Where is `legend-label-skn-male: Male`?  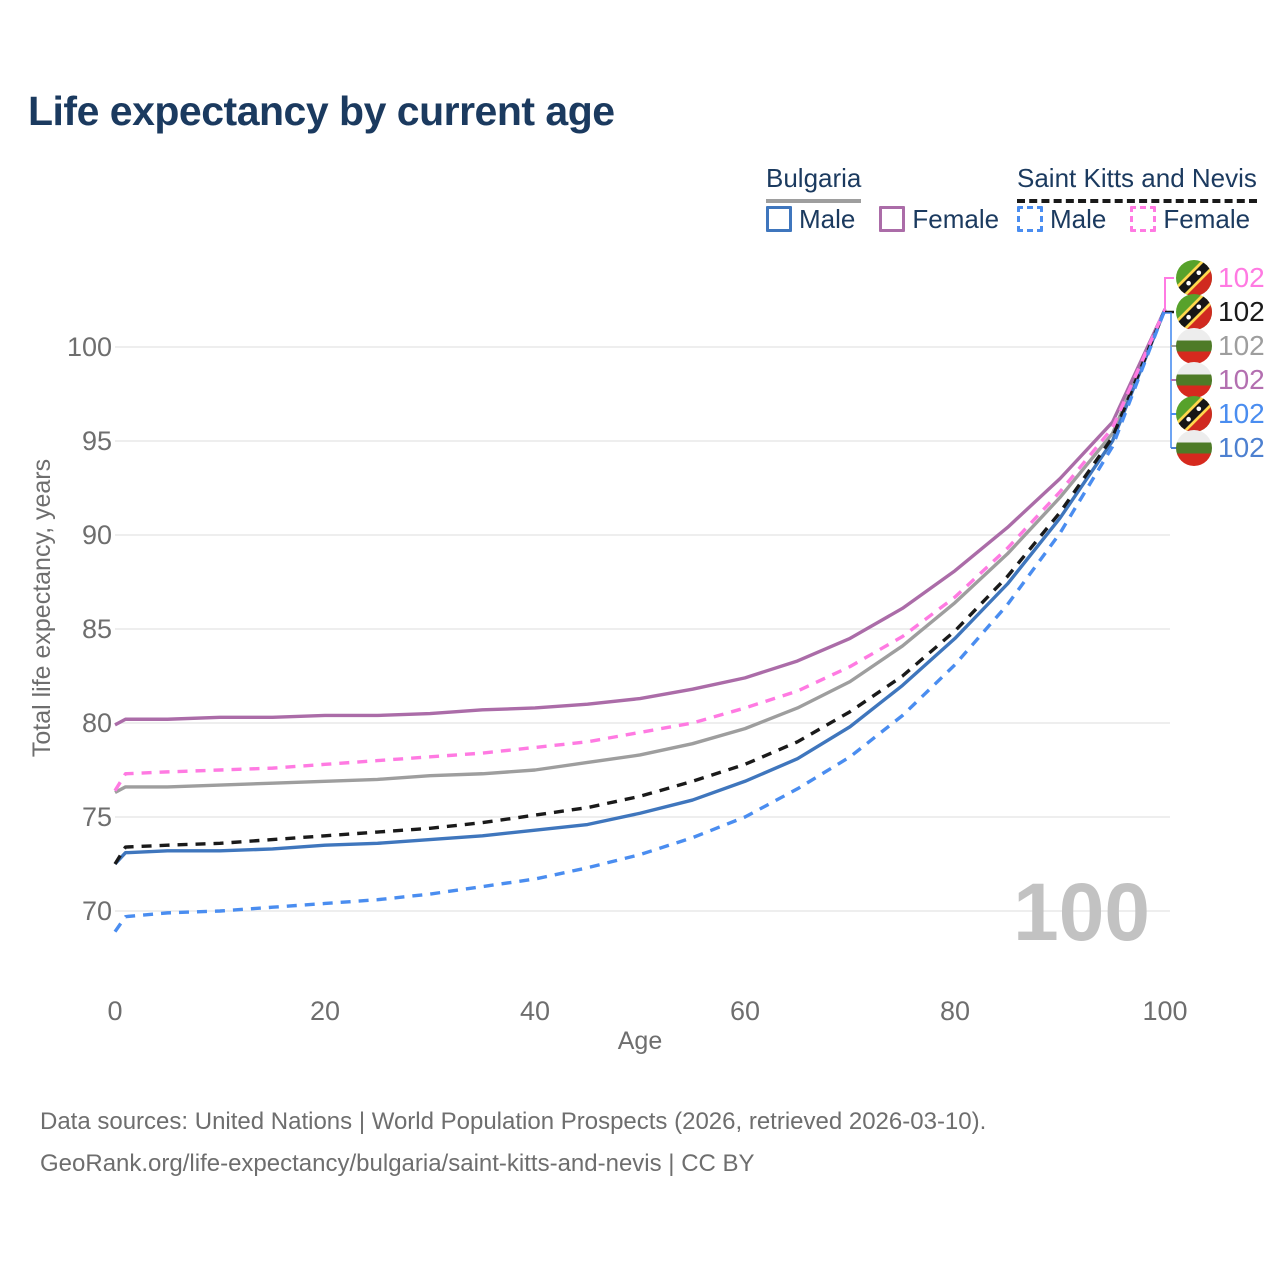
legend-label-skn-male: Male is located at coordinates (1078, 218).